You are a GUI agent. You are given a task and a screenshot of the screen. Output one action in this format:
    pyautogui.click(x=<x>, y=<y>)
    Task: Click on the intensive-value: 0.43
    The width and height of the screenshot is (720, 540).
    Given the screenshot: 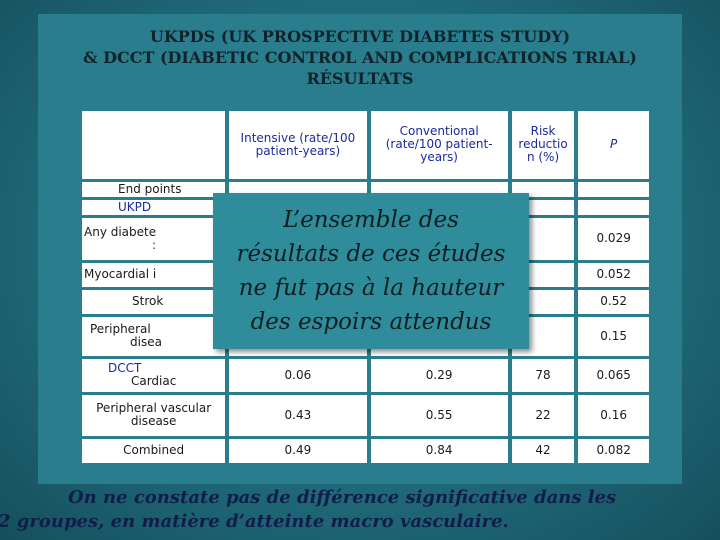 What is the action you would take?
    pyautogui.click(x=298, y=415)
    